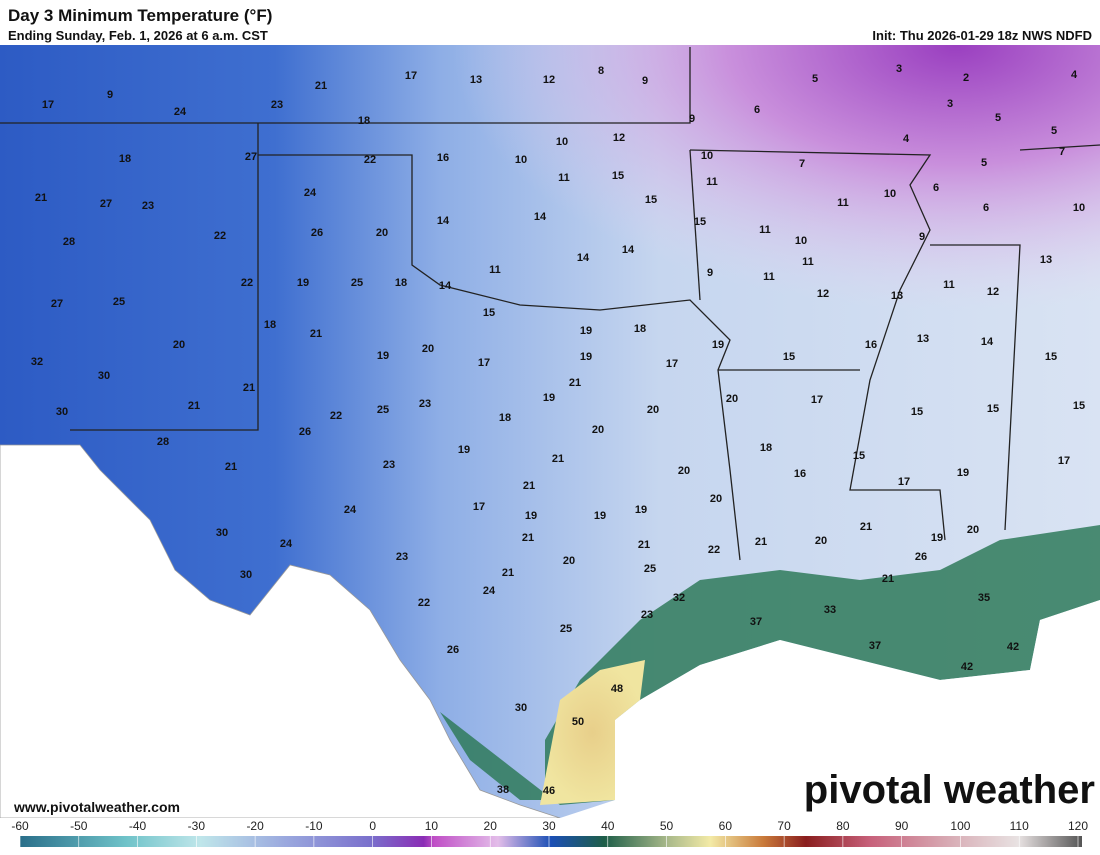 The width and height of the screenshot is (1100, 855). Describe the element at coordinates (617, 689) in the screenshot. I see `temp-label: 48` at that location.